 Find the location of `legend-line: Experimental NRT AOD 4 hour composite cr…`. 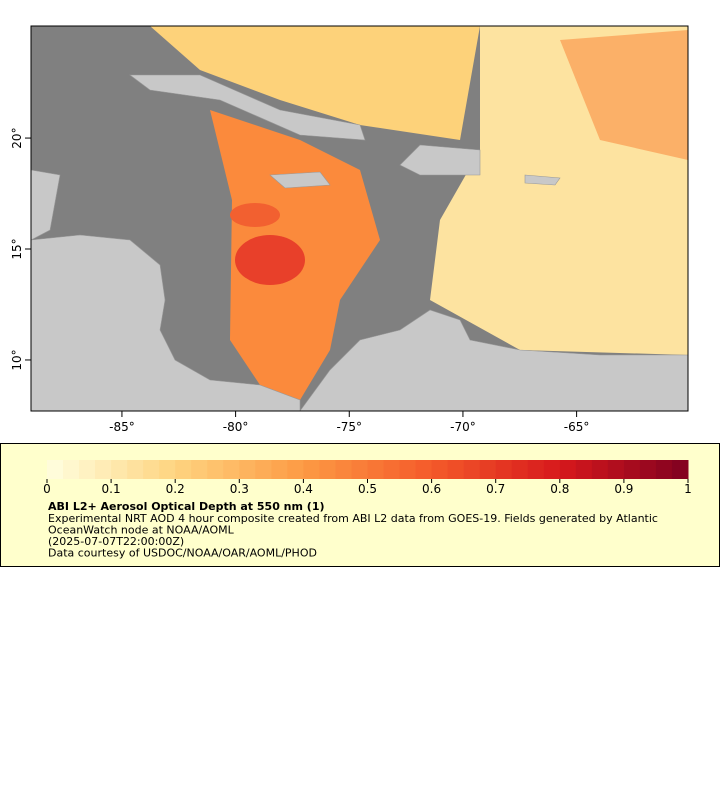

legend-line: Experimental NRT AOD 4 hour composite cr… is located at coordinates (353, 518).